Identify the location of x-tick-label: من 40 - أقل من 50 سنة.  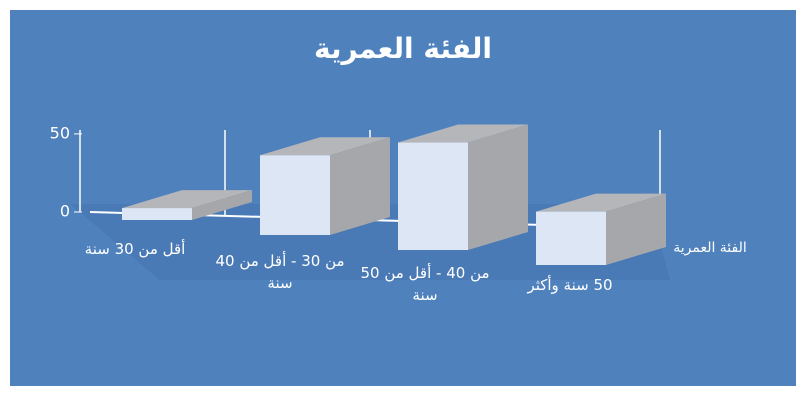
(425, 284).